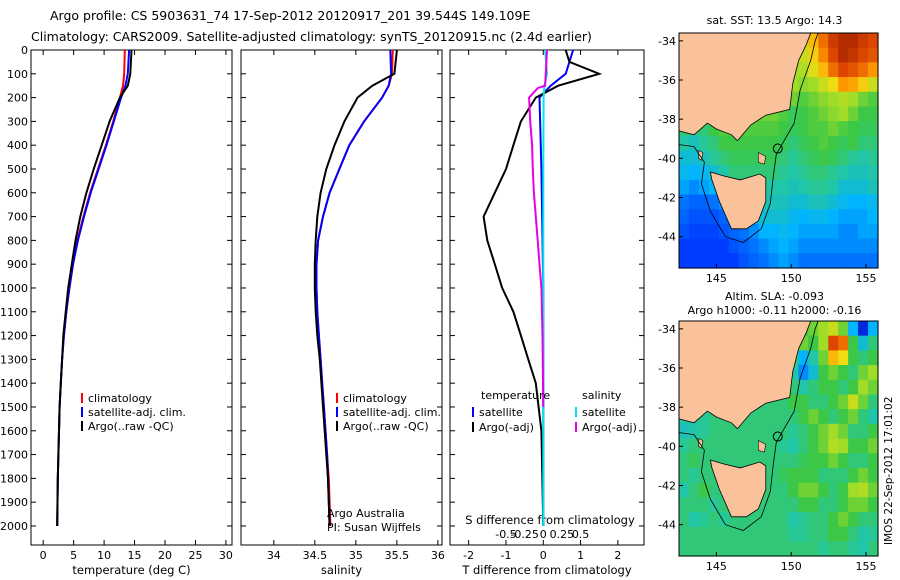 This screenshot has height=580, width=900. Describe the element at coordinates (580, 555) in the screenshot. I see `difference-xtick-label: 1` at that location.